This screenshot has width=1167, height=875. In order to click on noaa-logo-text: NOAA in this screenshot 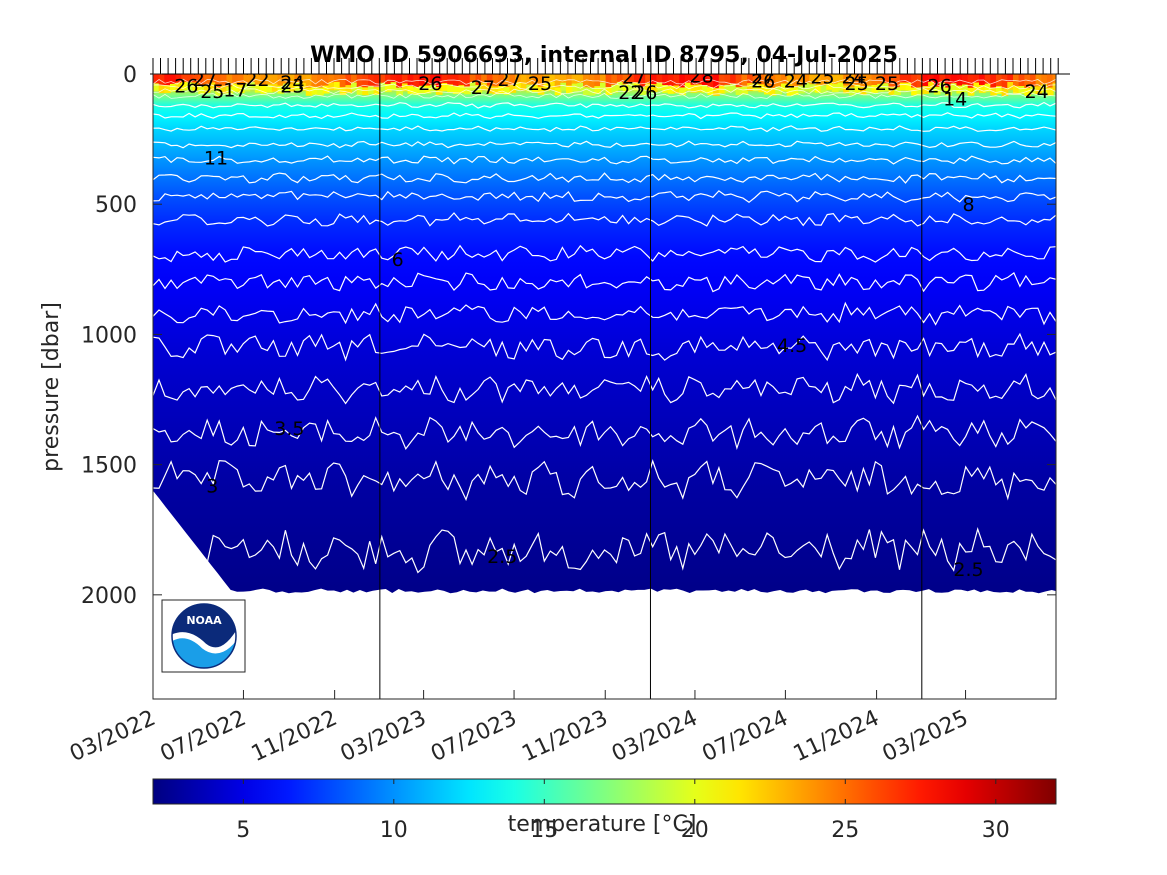, I will do `click(204, 620)`.